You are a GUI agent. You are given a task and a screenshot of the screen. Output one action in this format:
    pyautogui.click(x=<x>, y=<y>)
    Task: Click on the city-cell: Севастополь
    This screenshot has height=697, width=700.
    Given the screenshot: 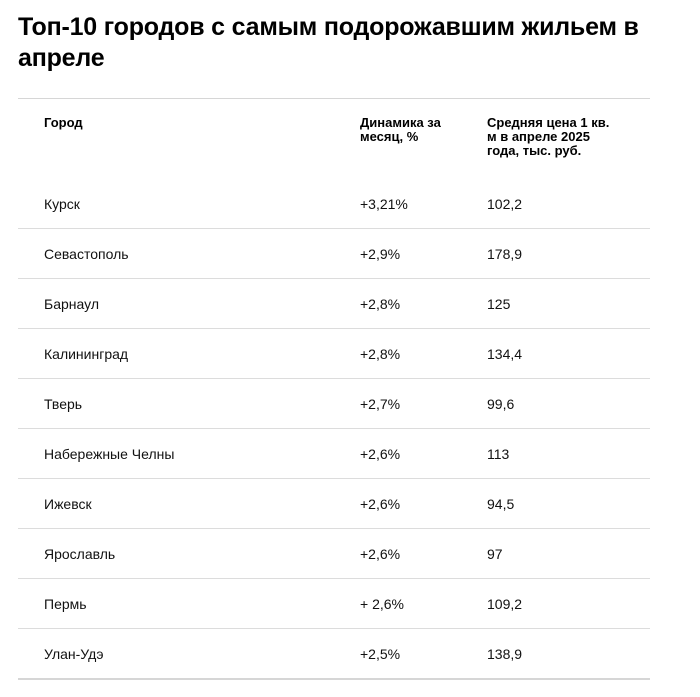 What is the action you would take?
    pyautogui.click(x=86, y=253)
    